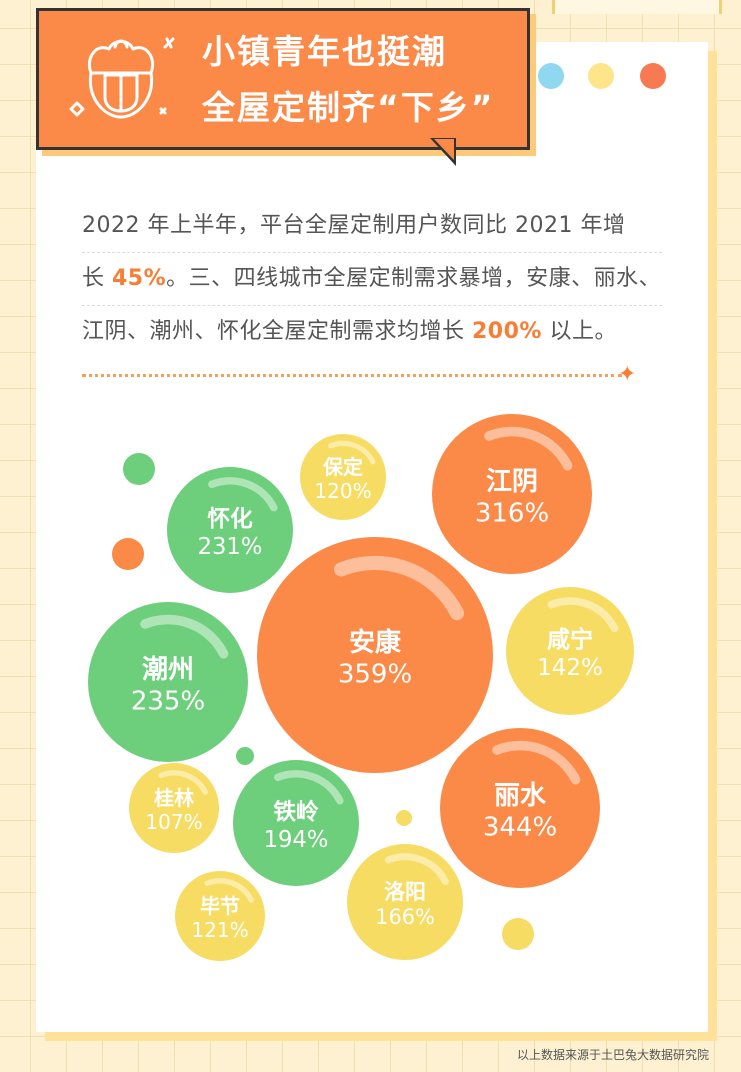 The height and width of the screenshot is (1072, 741). I want to click on title-banner: 小镇青年也挺潮 全屋定制齐“下乡”, so click(283, 79).